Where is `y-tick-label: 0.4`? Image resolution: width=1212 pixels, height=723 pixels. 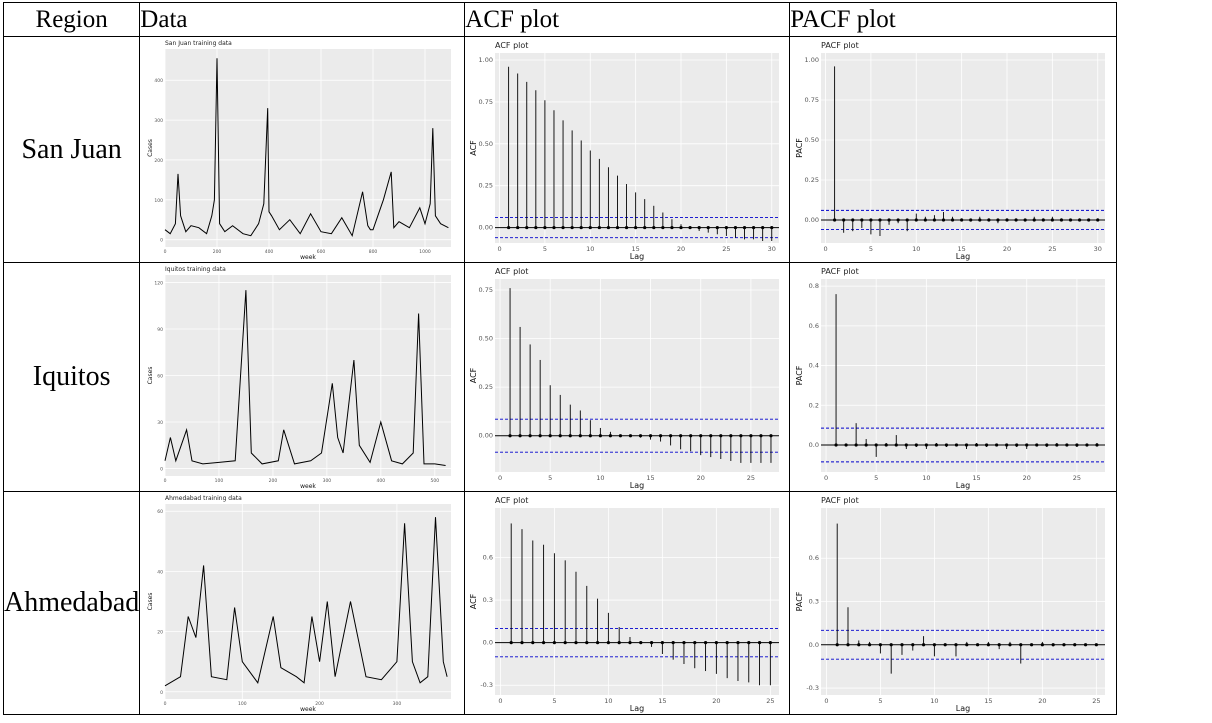
y-tick-label: 0.4 is located at coordinates (814, 365).